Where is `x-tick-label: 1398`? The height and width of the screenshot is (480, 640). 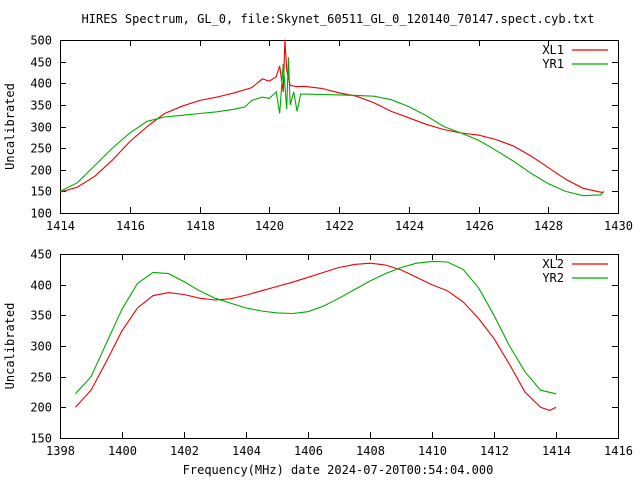
x-tick-label: 1398 is located at coordinates (60, 451).